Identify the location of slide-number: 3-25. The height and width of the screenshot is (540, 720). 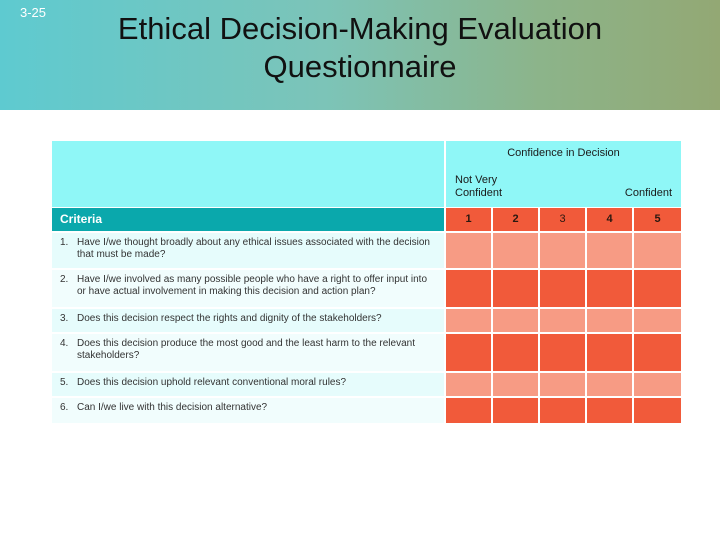
(33, 12).